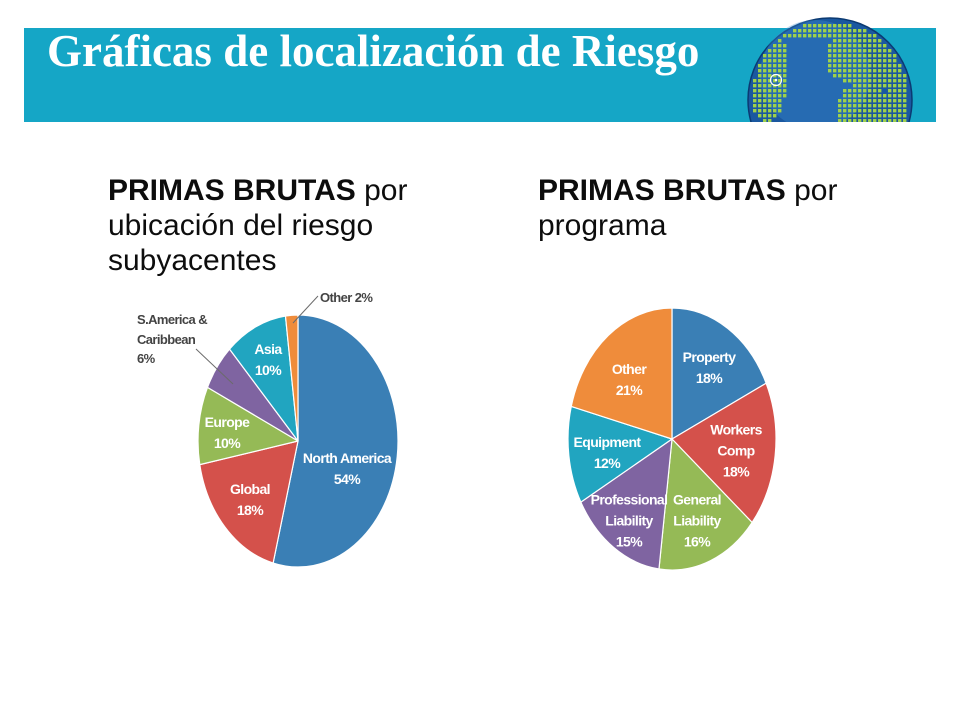  I want to click on slice-name: Other, so click(336, 297).